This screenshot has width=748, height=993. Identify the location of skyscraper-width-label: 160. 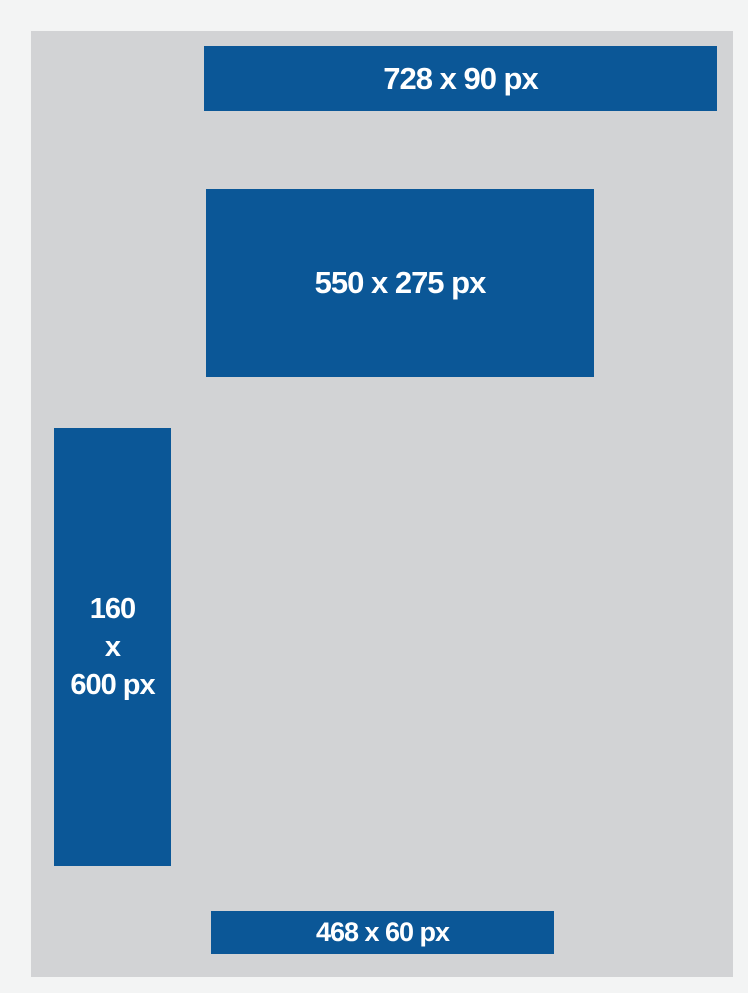
(112, 609).